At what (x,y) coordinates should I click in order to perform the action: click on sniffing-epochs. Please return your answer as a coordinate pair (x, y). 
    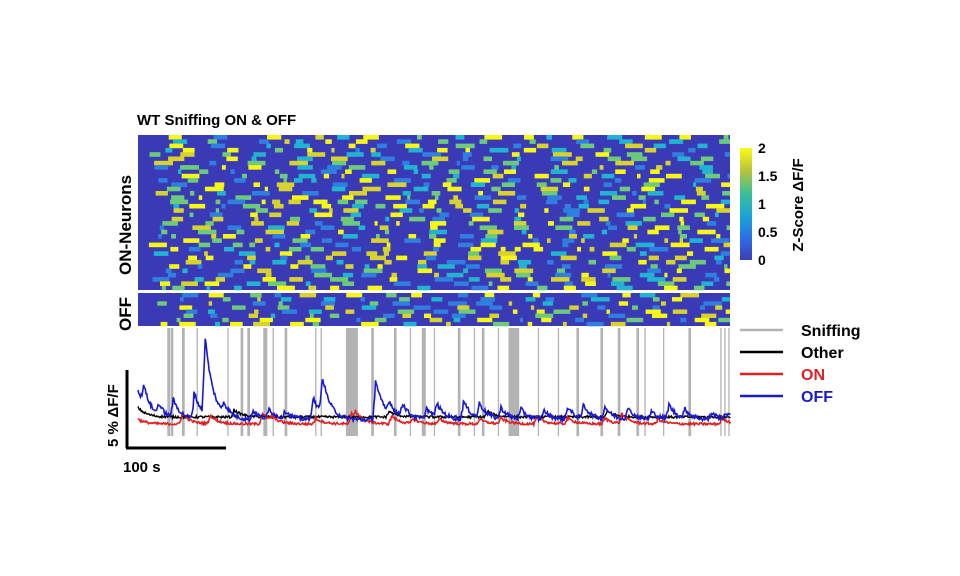
    Looking at the image, I should click on (448, 382).